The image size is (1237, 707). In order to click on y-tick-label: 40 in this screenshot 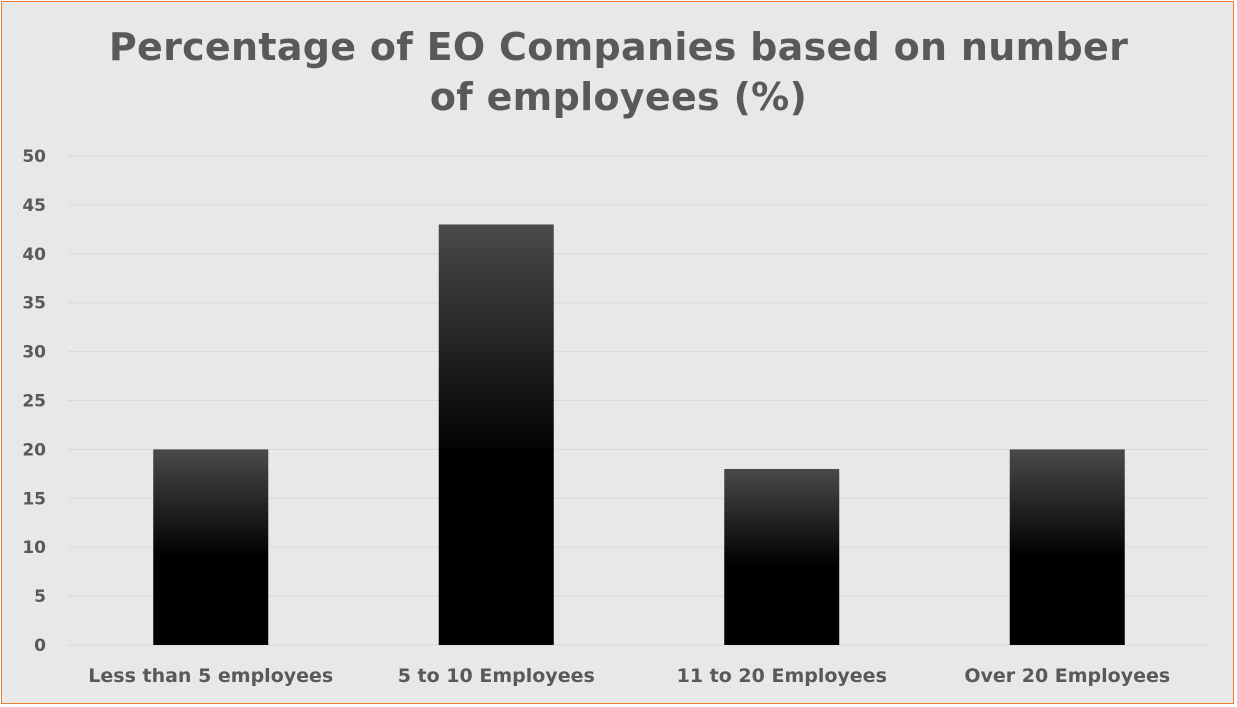, I will do `click(34, 255)`.